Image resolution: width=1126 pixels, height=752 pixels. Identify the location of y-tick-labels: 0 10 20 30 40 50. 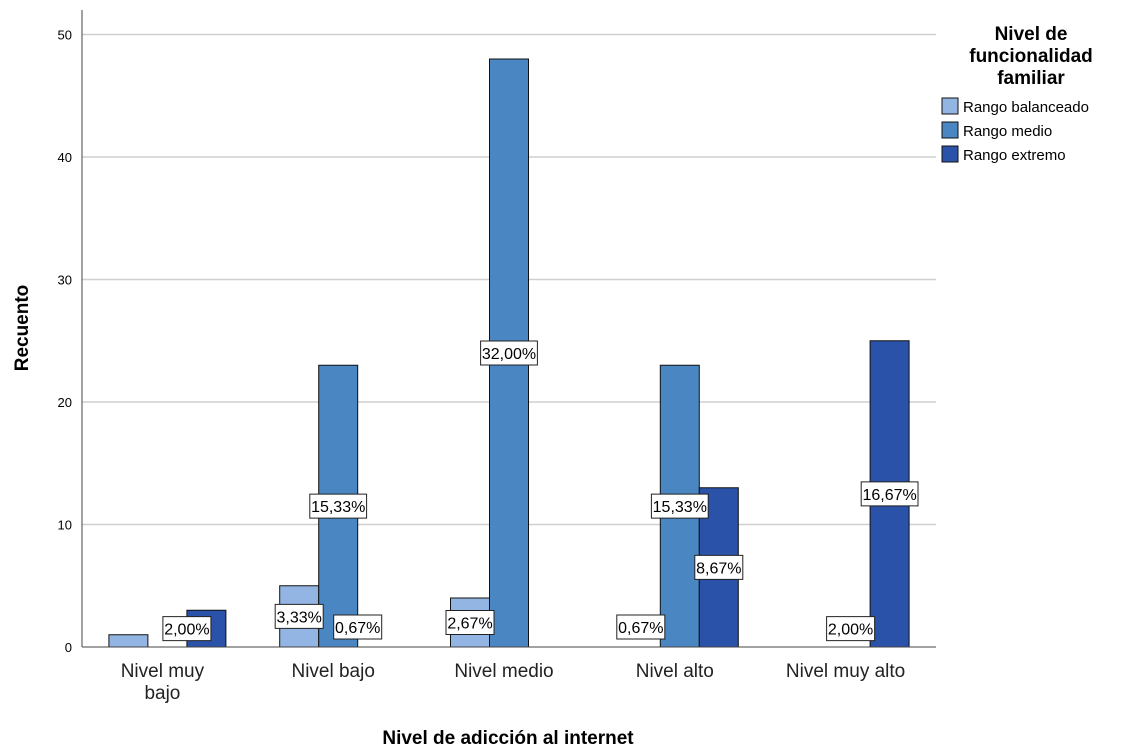
(65, 342).